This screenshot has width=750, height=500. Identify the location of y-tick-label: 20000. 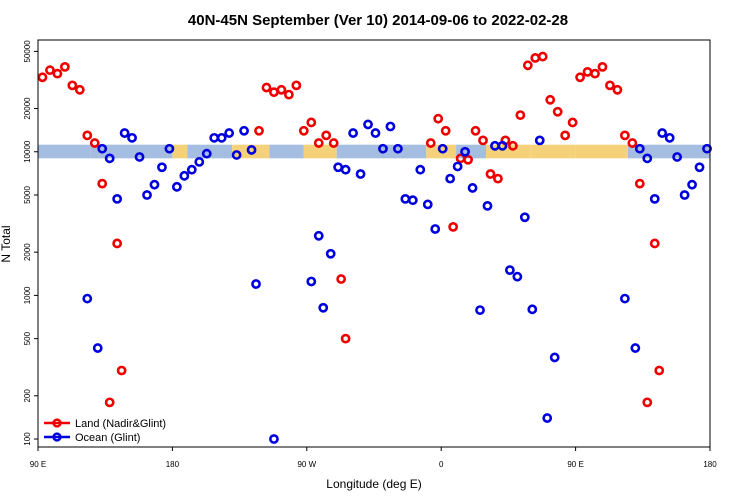
(27, 108).